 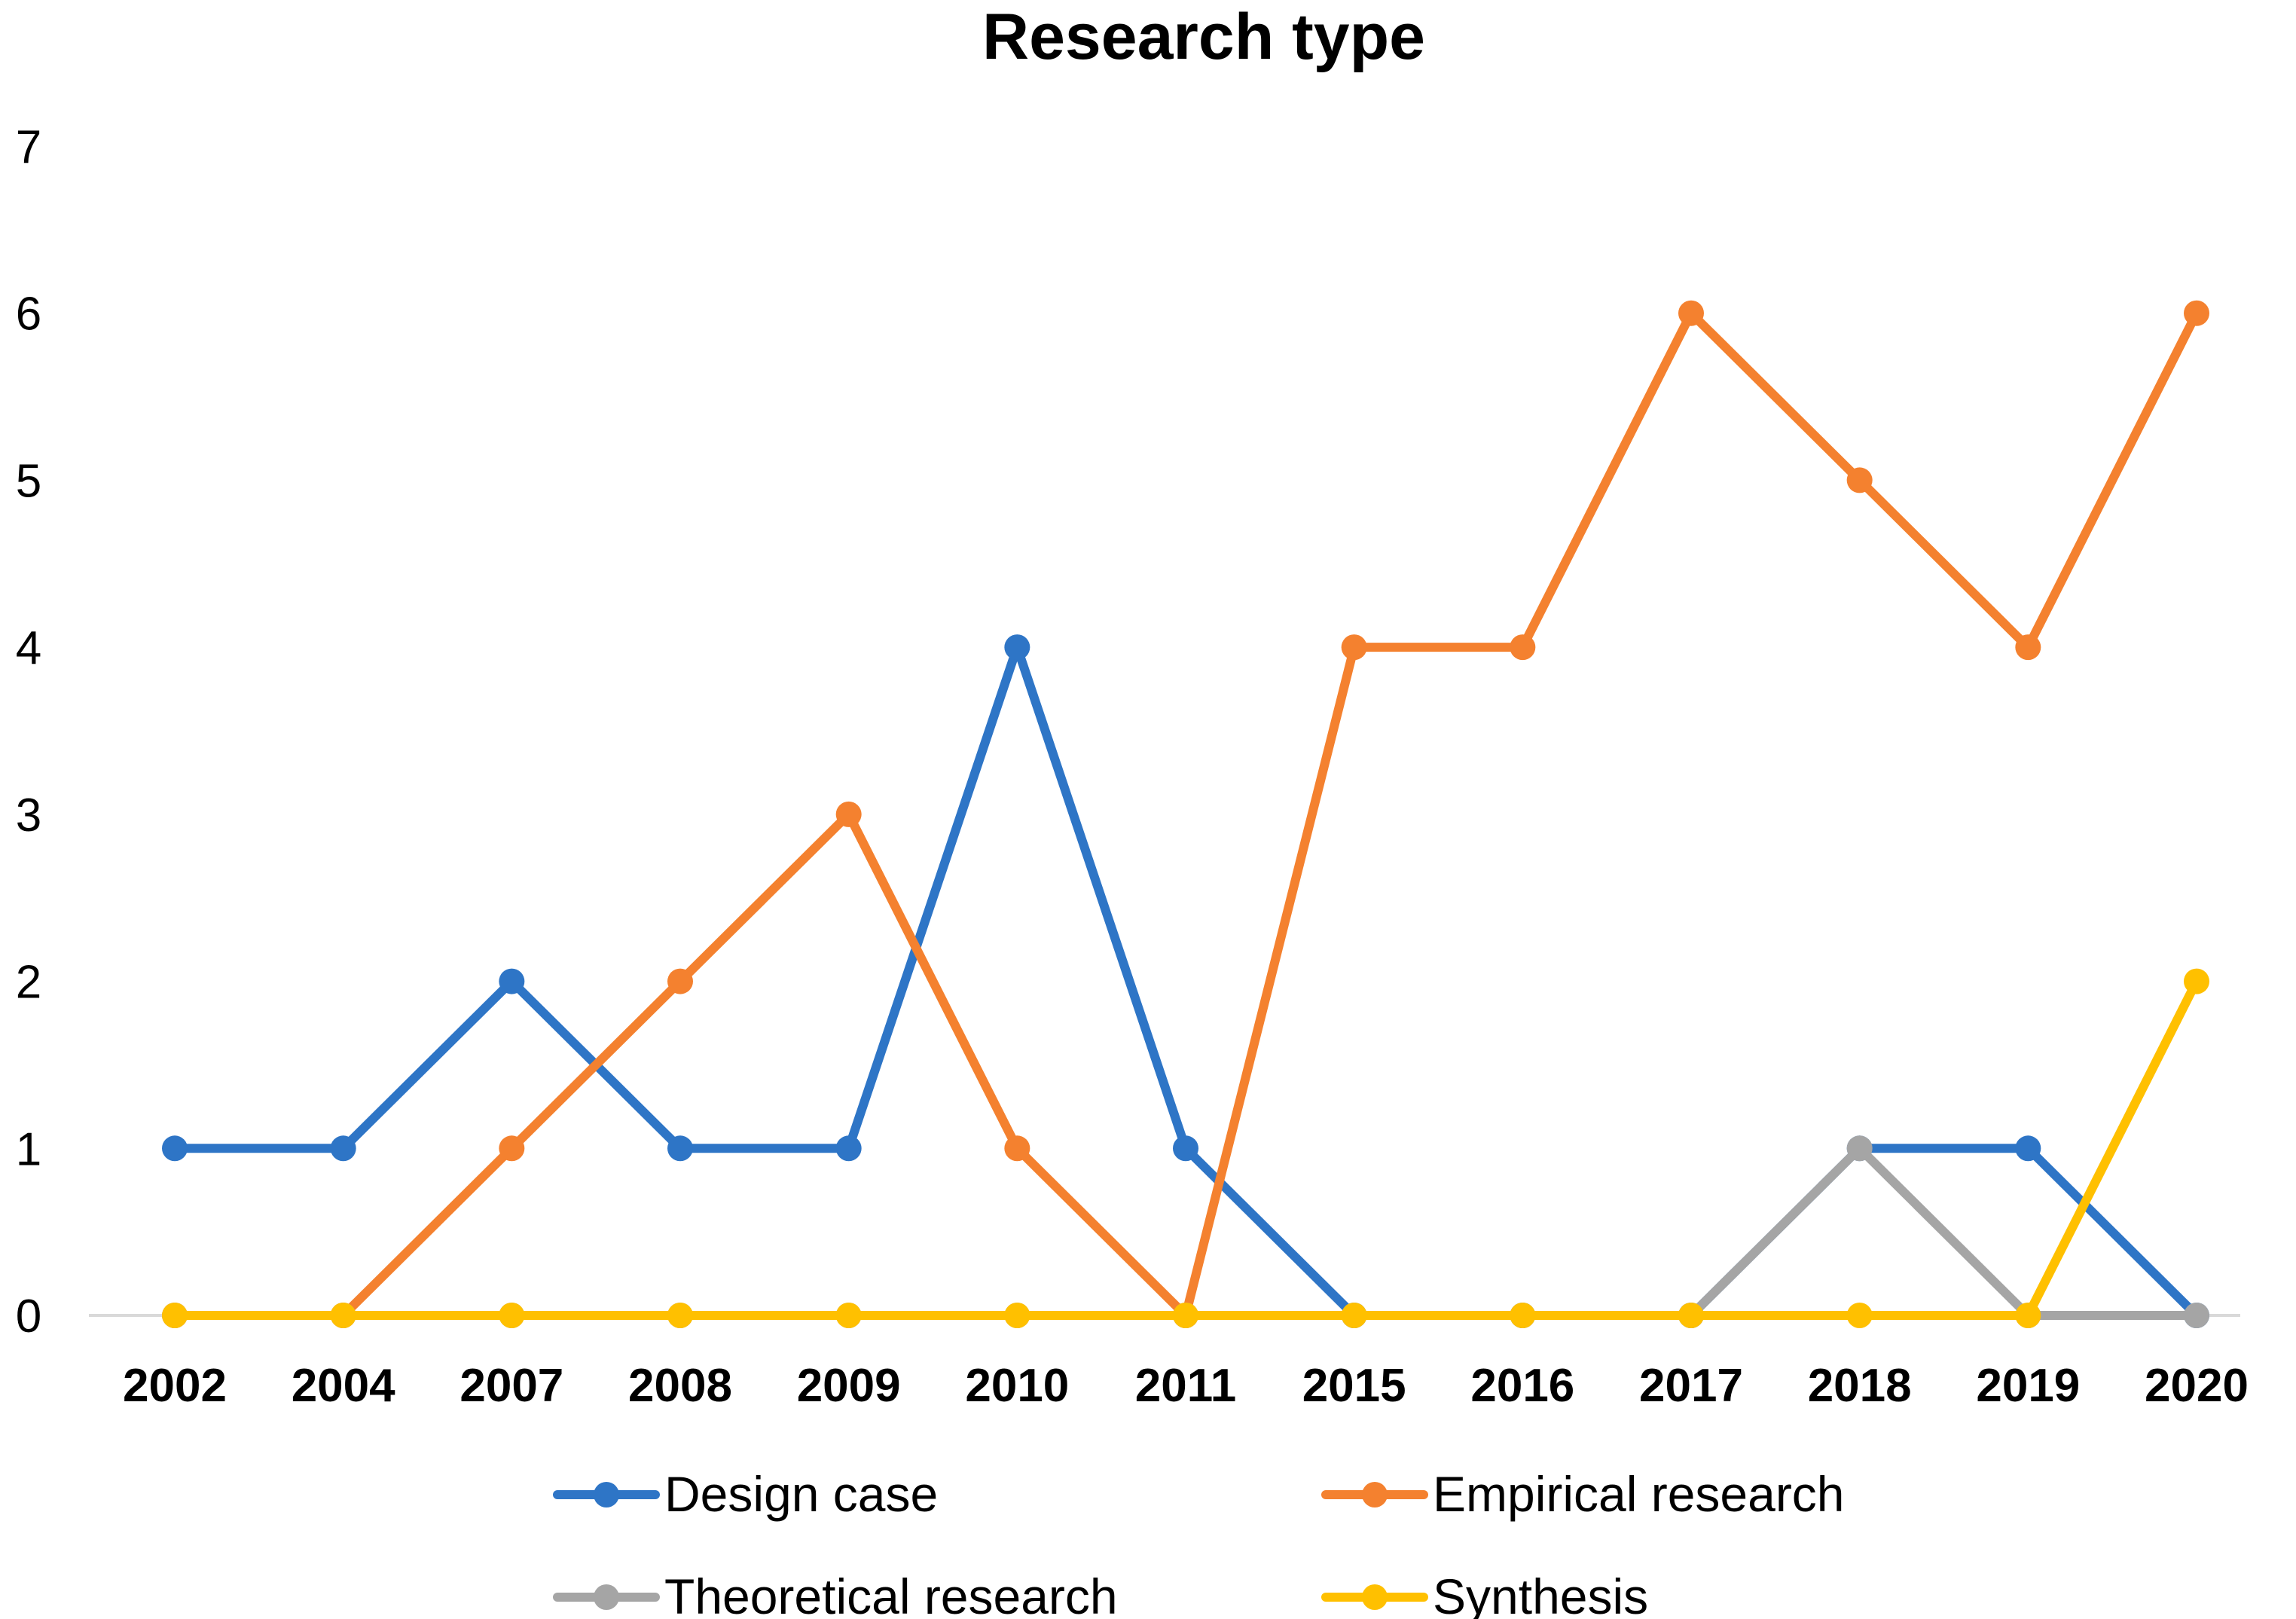 I want to click on x-tick-label: 2002, so click(x=175, y=1386).